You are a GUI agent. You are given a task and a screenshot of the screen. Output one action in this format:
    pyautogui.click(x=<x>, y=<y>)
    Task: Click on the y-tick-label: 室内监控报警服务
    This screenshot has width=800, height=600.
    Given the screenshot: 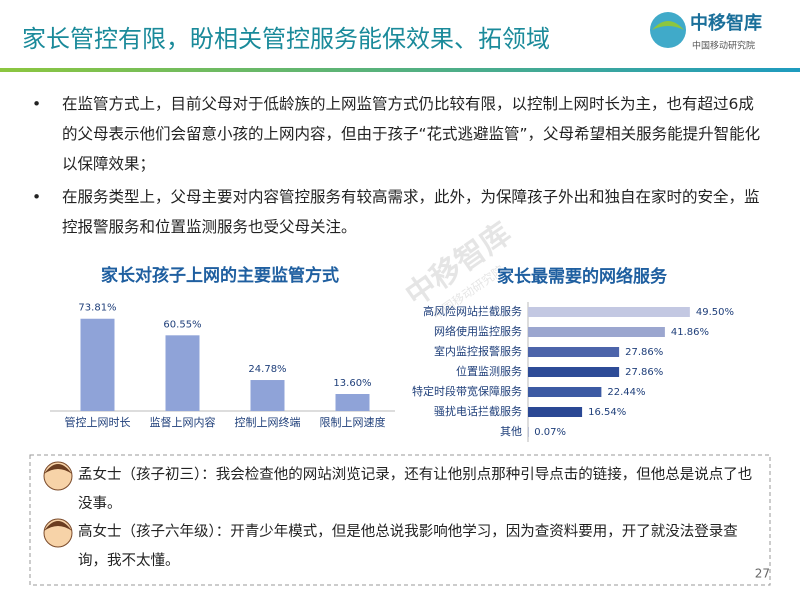 What is the action you would take?
    pyautogui.click(x=478, y=351)
    